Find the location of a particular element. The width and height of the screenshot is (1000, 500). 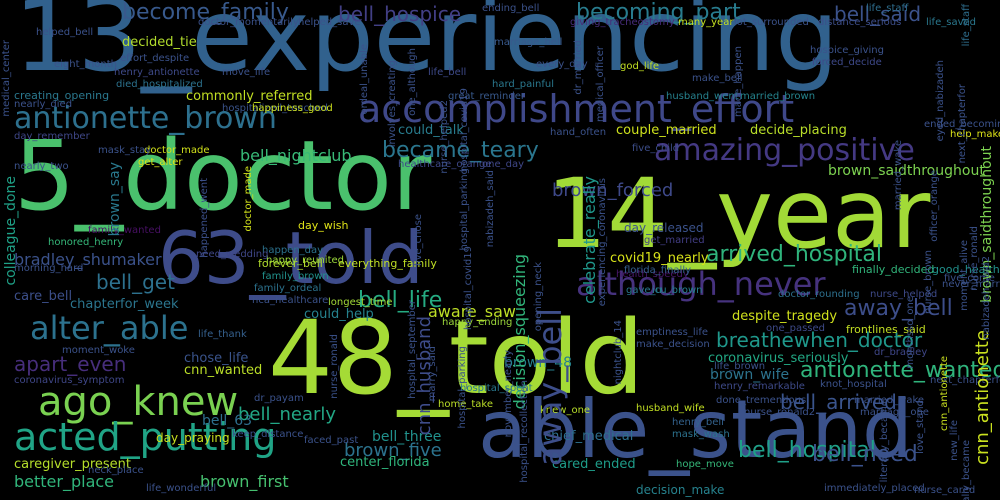

word-able-stand: able_stand is located at coordinates (695, 429).